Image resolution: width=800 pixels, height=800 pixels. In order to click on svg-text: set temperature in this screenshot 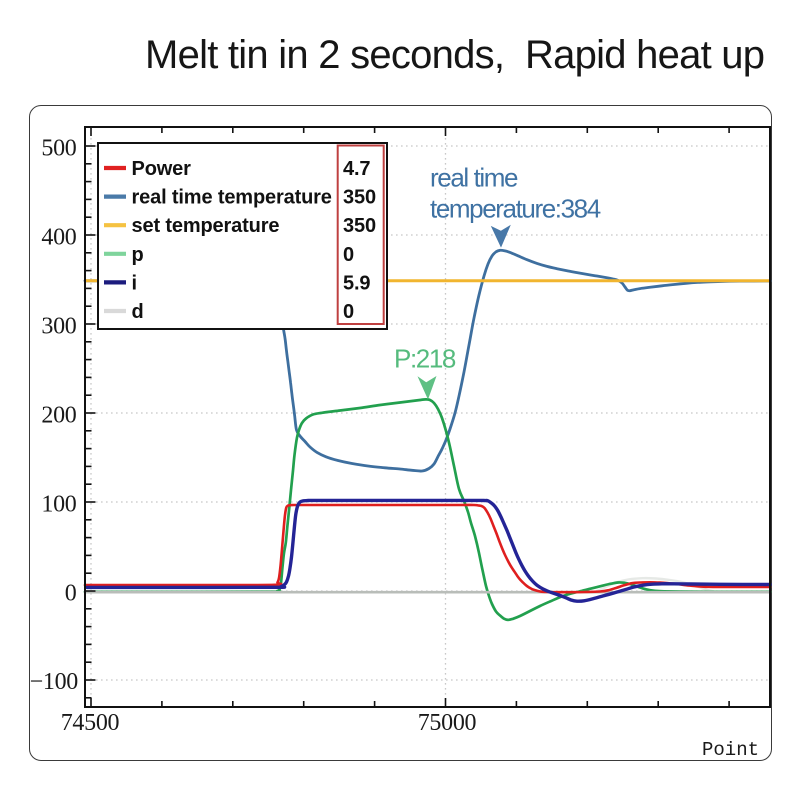, I will do `click(206, 226)`.